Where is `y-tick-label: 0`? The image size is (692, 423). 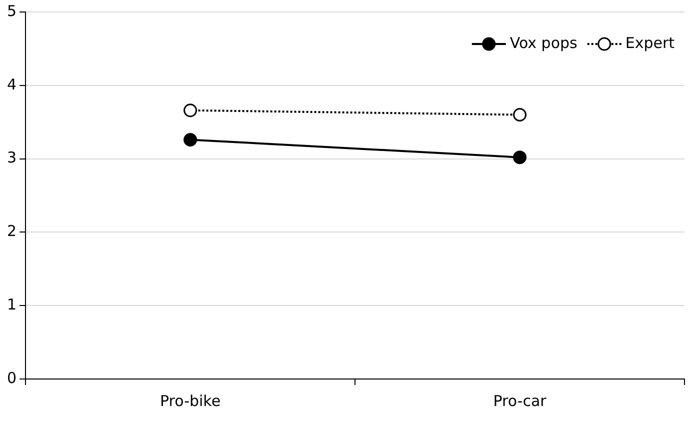 y-tick-label: 0 is located at coordinates (11, 377).